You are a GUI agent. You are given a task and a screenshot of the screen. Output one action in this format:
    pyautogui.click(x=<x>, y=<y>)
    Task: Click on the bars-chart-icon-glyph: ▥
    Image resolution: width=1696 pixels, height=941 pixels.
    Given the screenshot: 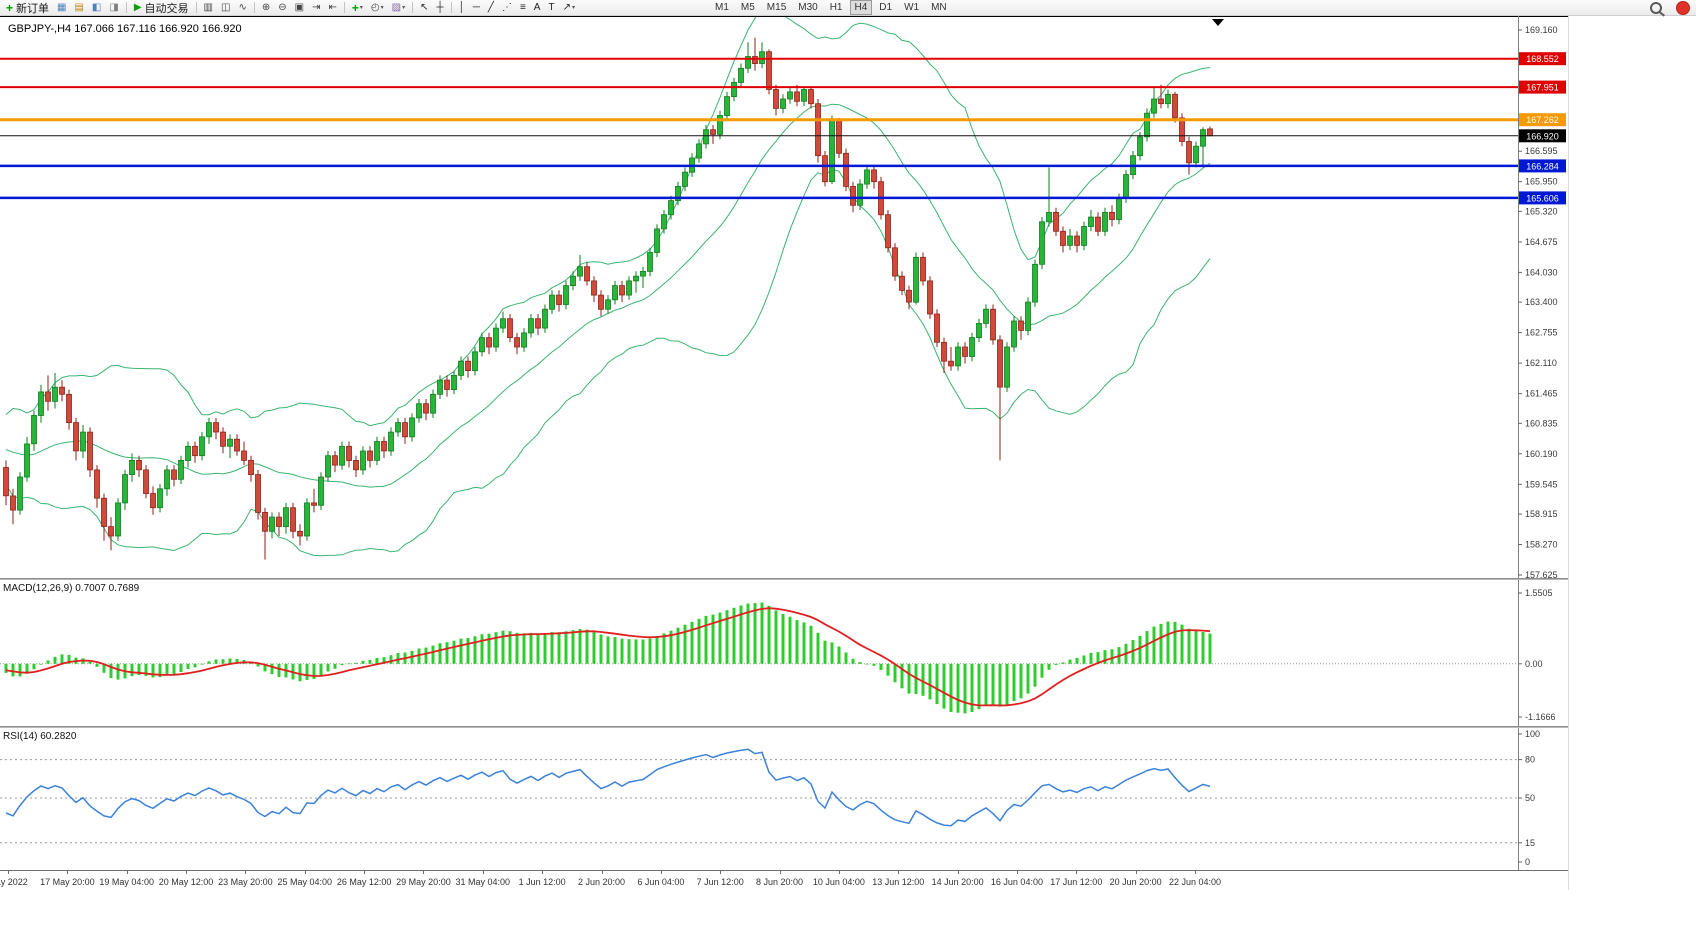 What is the action you would take?
    pyautogui.click(x=208, y=7)
    